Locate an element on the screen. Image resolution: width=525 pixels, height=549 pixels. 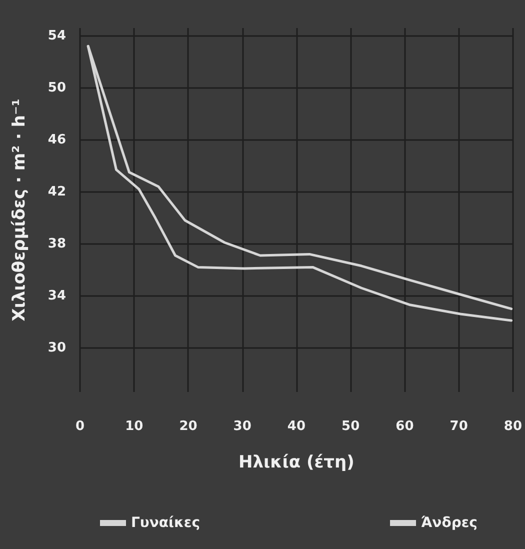
y-tick-label: 38 is located at coordinates (57, 244).